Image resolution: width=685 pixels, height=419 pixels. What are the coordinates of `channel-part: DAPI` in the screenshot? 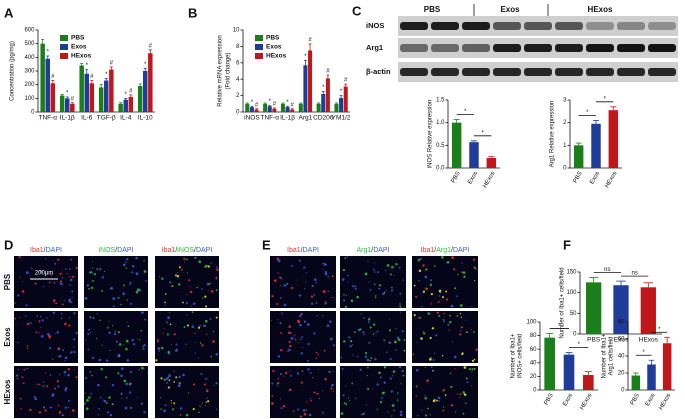 It's located at (381, 250).